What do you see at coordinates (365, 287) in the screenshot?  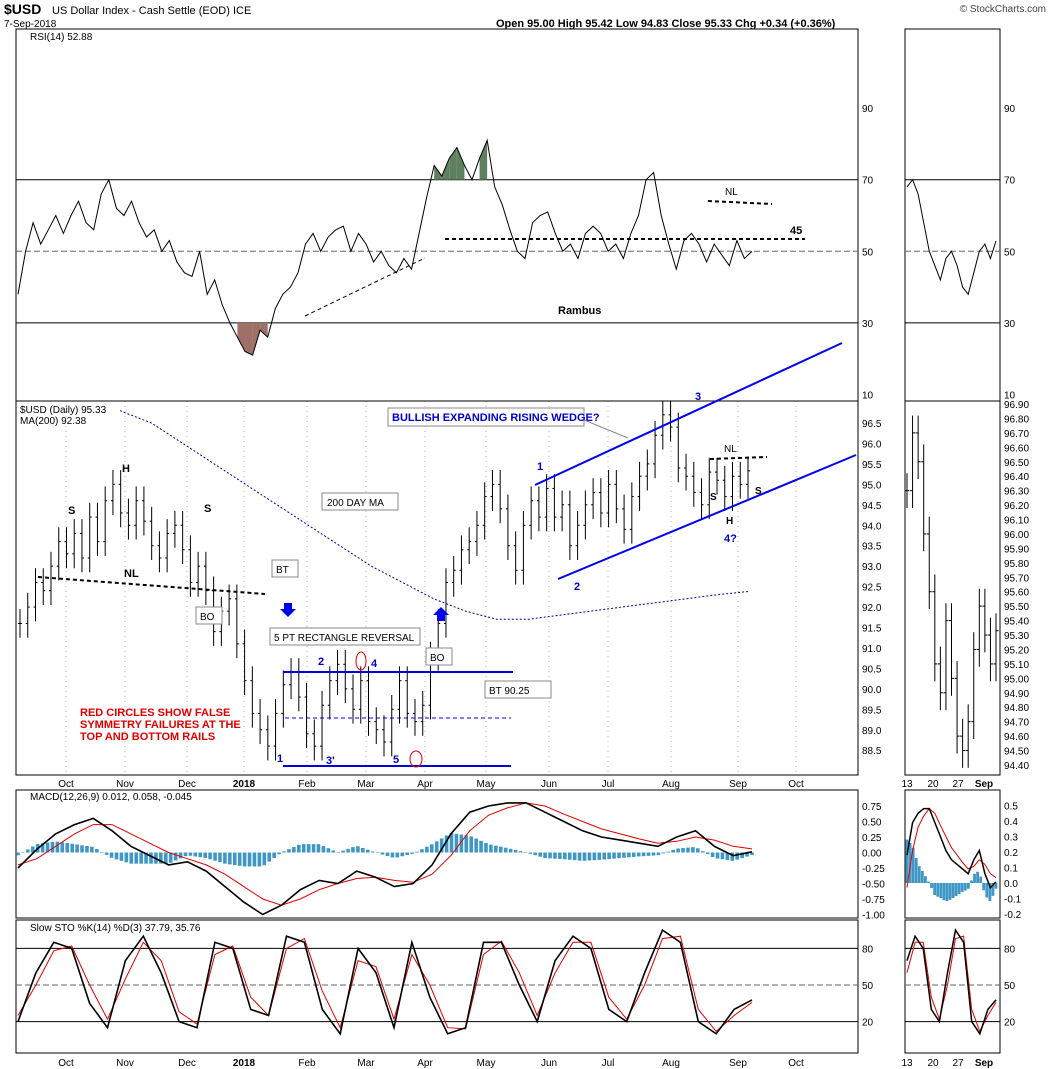 I see `rsi-trendline` at bounding box center [365, 287].